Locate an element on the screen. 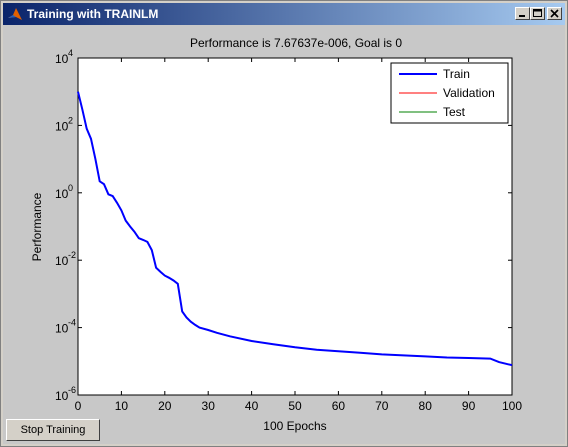 The image size is (568, 447). x-tick-label: 90 is located at coordinates (469, 406).